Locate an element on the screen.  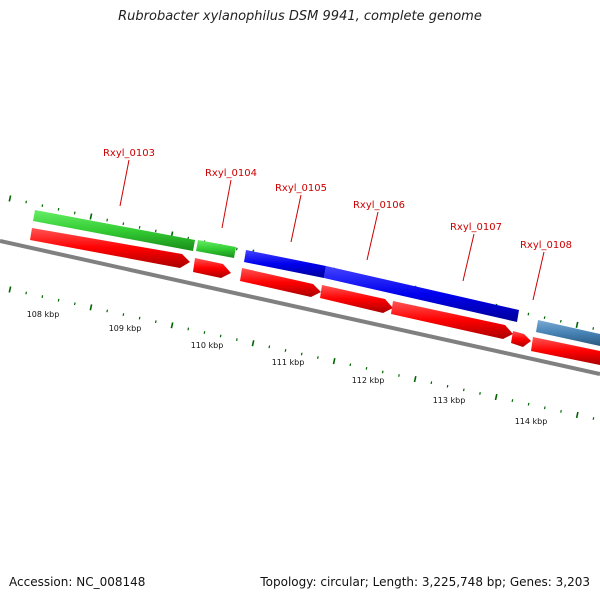
gene-label-rxyl-0108: Rxyl_0108 is located at coordinates (546, 245).